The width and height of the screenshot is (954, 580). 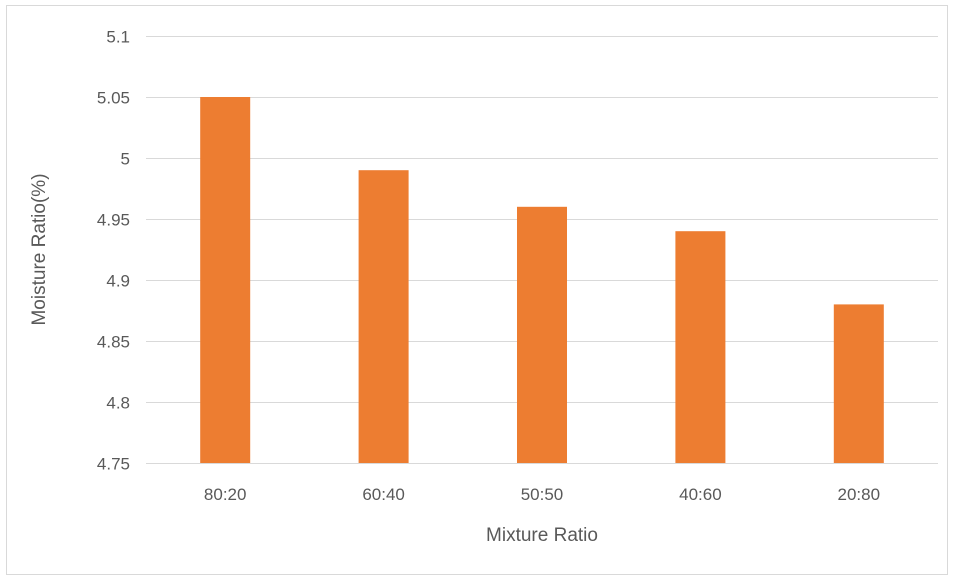 I want to click on x-tick-label: 60:40, so click(x=383, y=494).